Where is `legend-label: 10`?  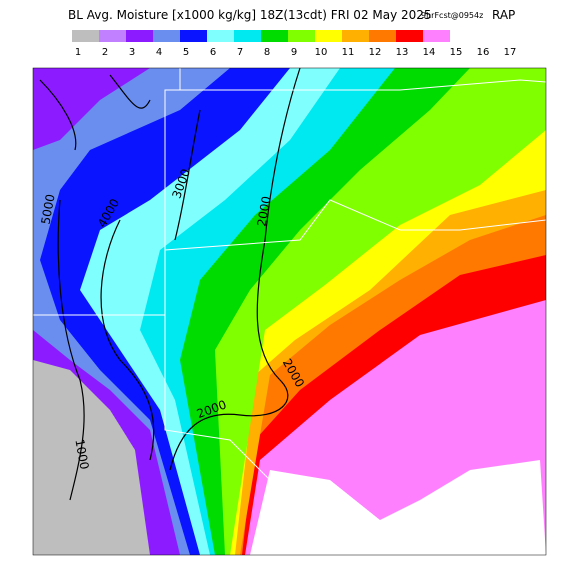 legend-label: 10 is located at coordinates (321, 52).